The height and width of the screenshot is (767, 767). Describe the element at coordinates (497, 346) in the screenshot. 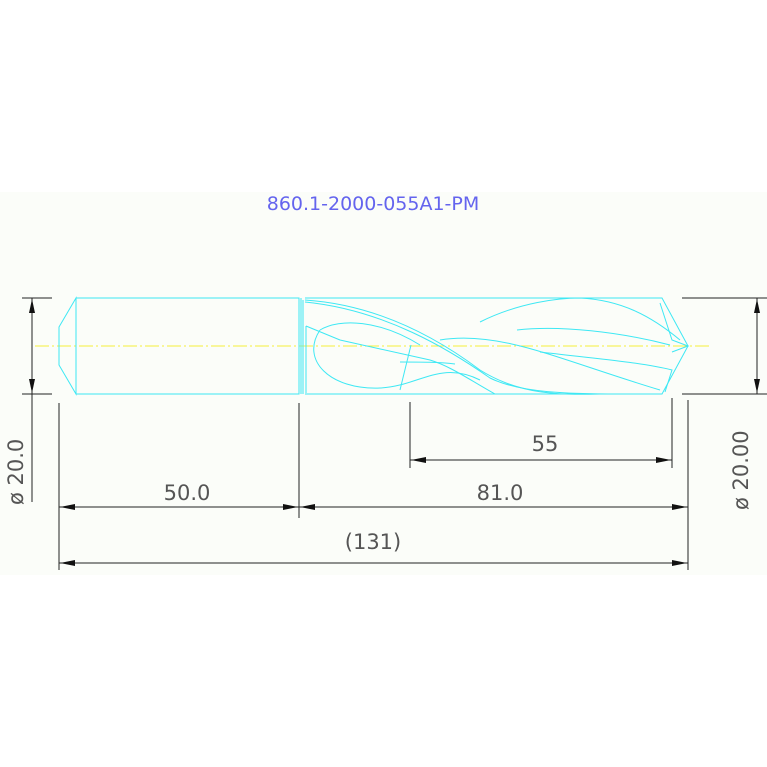

I see `fluted-body` at that location.